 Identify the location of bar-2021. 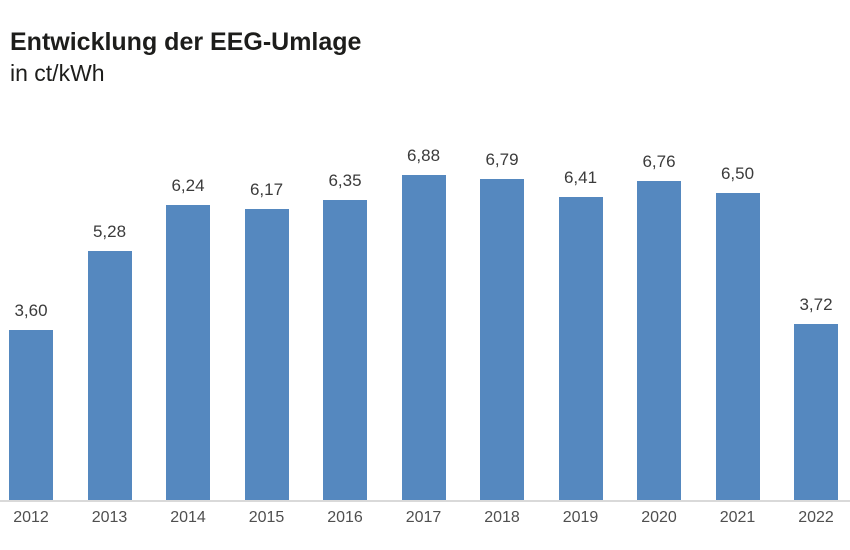
(737, 346).